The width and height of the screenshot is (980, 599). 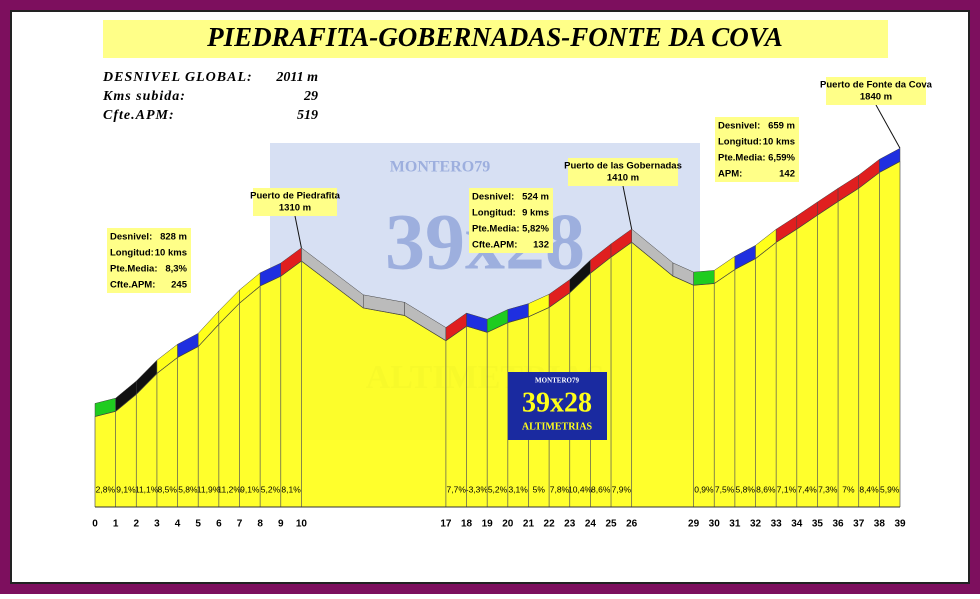 What do you see at coordinates (580, 489) in the screenshot?
I see `gradient-label: 10,4%` at bounding box center [580, 489].